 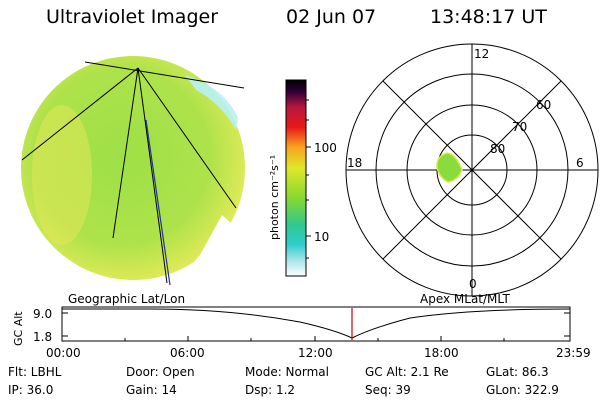 I want to click on x-tick-2359: 23:59, so click(x=573, y=353).